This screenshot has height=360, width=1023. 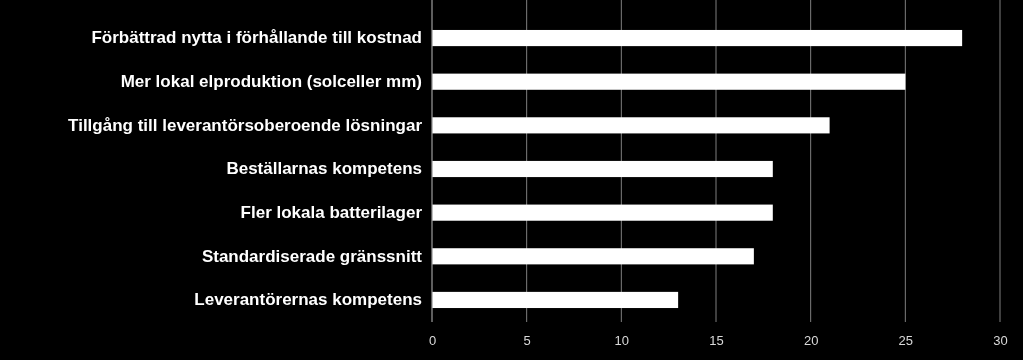 I want to click on y-tick-label: Fler lokala batterilager, so click(x=331, y=213).